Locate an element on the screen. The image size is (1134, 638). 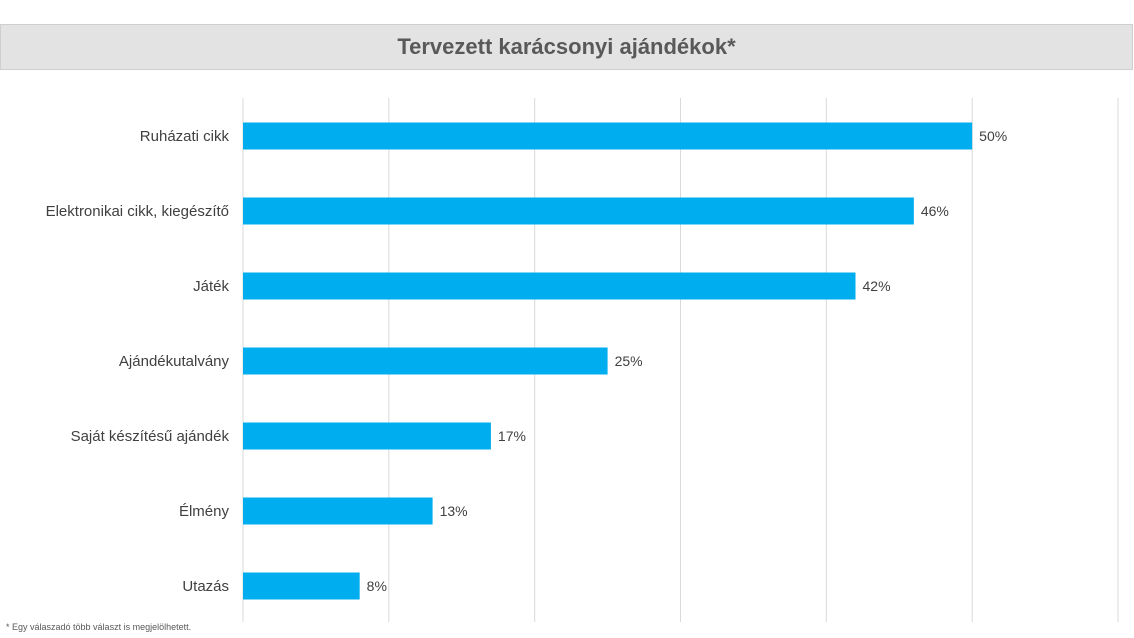
category-label: Ajándékutalvány is located at coordinates (174, 361).